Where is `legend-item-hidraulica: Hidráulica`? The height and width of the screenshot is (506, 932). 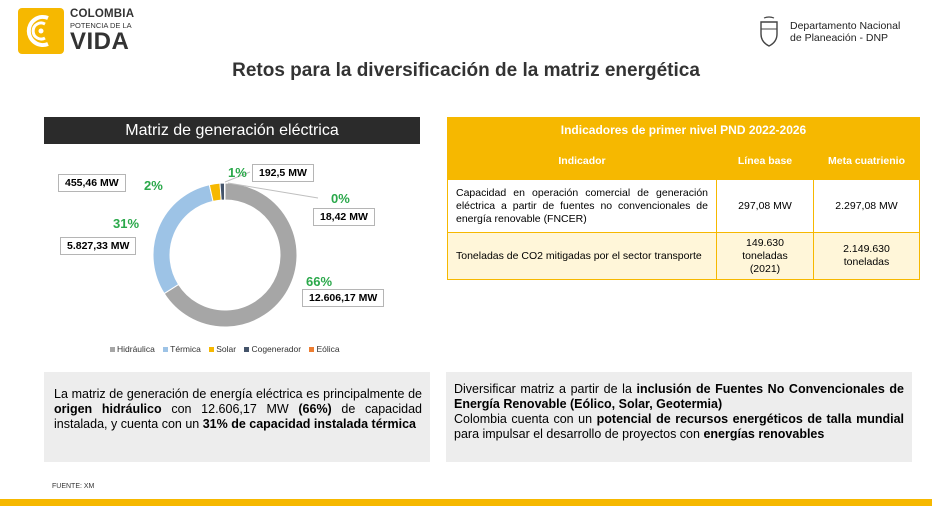
legend-item-hidraulica: Hidráulica is located at coordinates (132, 349).